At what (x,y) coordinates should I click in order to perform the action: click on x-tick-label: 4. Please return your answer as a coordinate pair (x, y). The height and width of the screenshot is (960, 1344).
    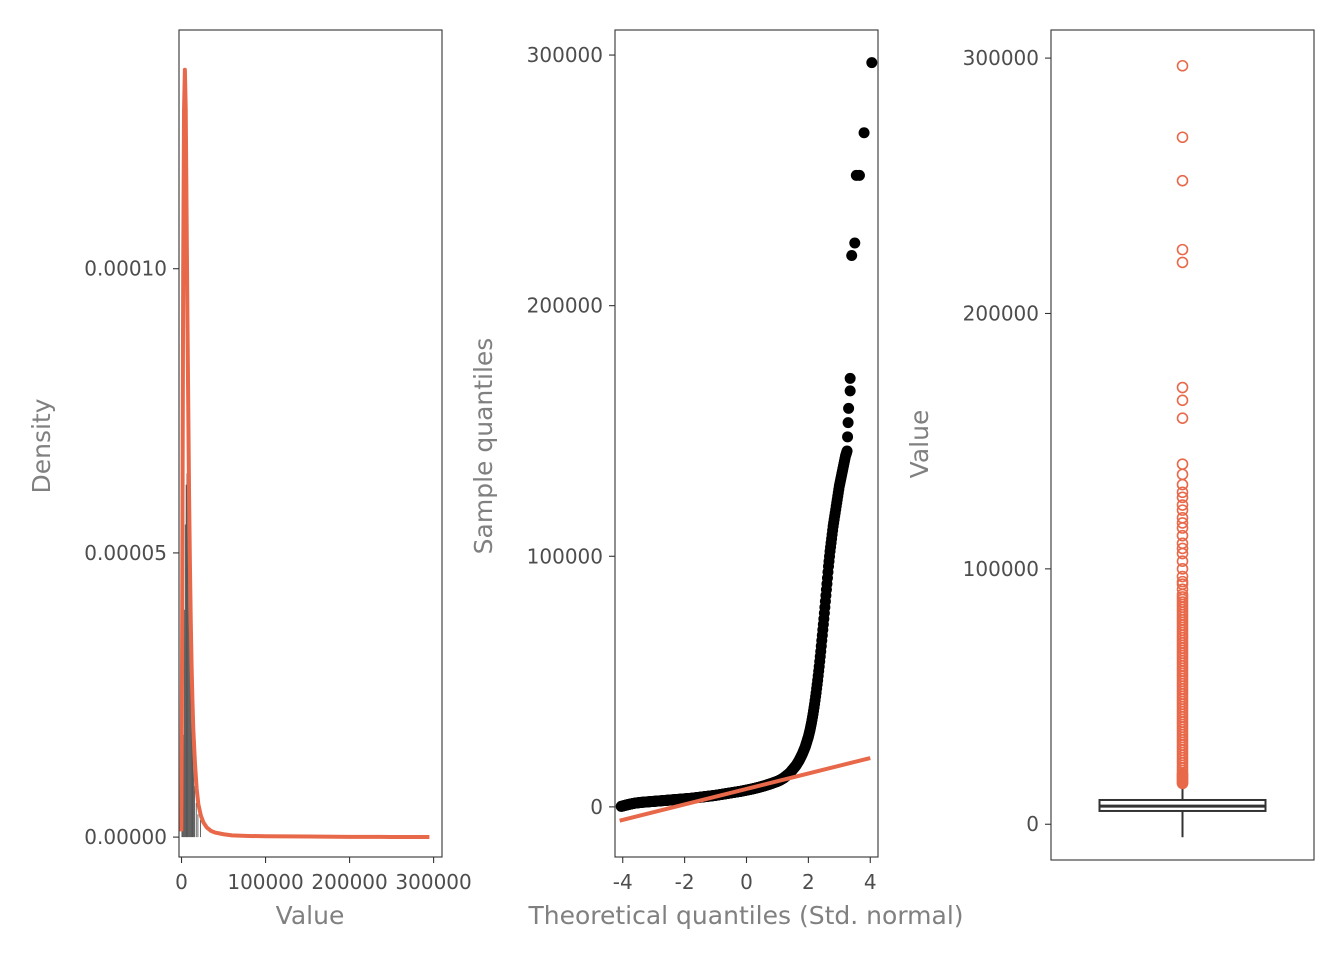
    Looking at the image, I should click on (870, 882).